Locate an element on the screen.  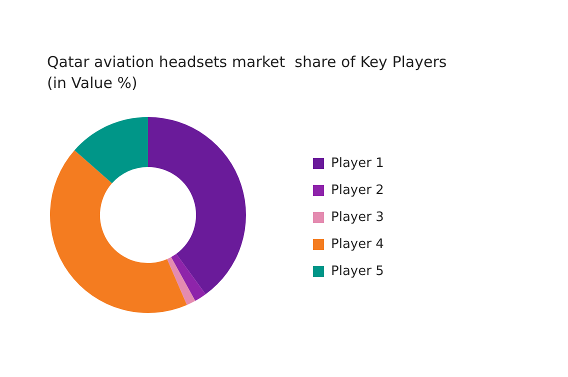
legend-label: Player 2 is located at coordinates (357, 190).